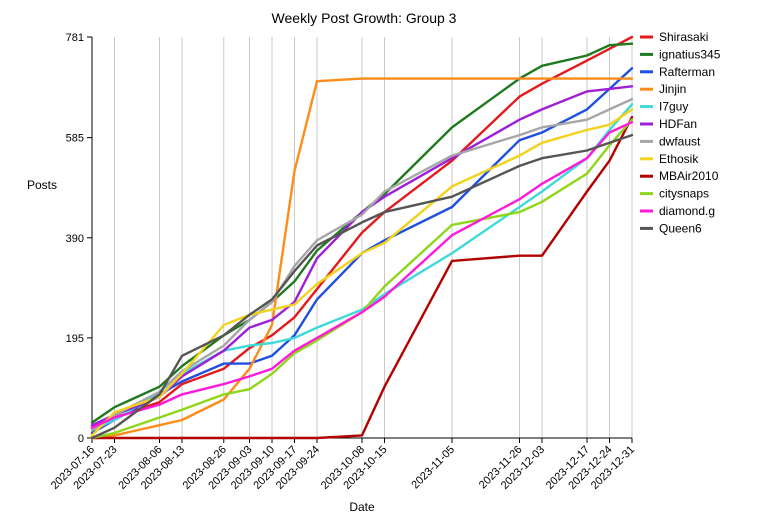 The image size is (775, 525). What do you see at coordinates (683, 37) in the screenshot?
I see `legend-label: Shirasaki` at bounding box center [683, 37].